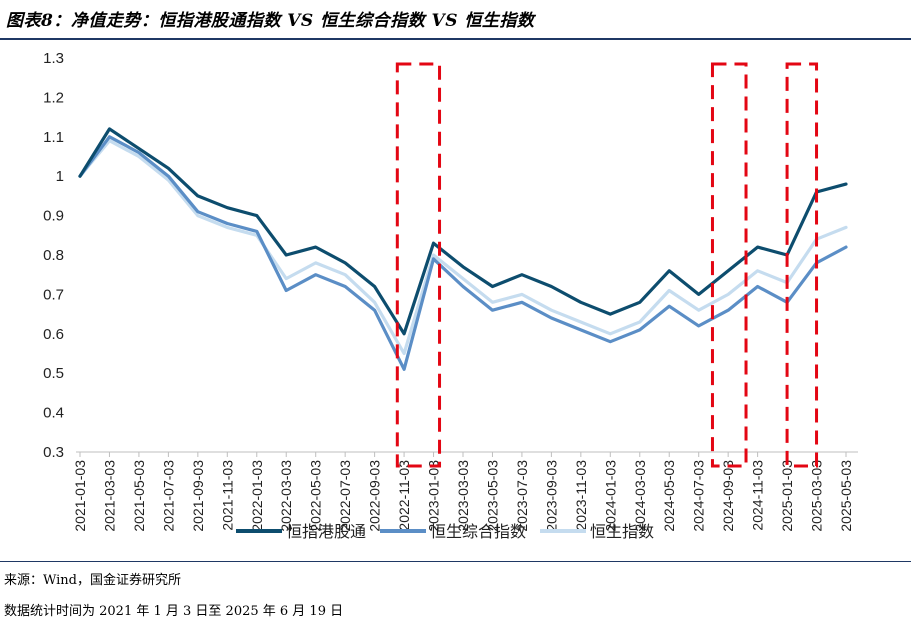 This screenshot has height=628, width=911. Describe the element at coordinates (80, 496) in the screenshot. I see `x-tick-label: 2021-01-03` at that location.